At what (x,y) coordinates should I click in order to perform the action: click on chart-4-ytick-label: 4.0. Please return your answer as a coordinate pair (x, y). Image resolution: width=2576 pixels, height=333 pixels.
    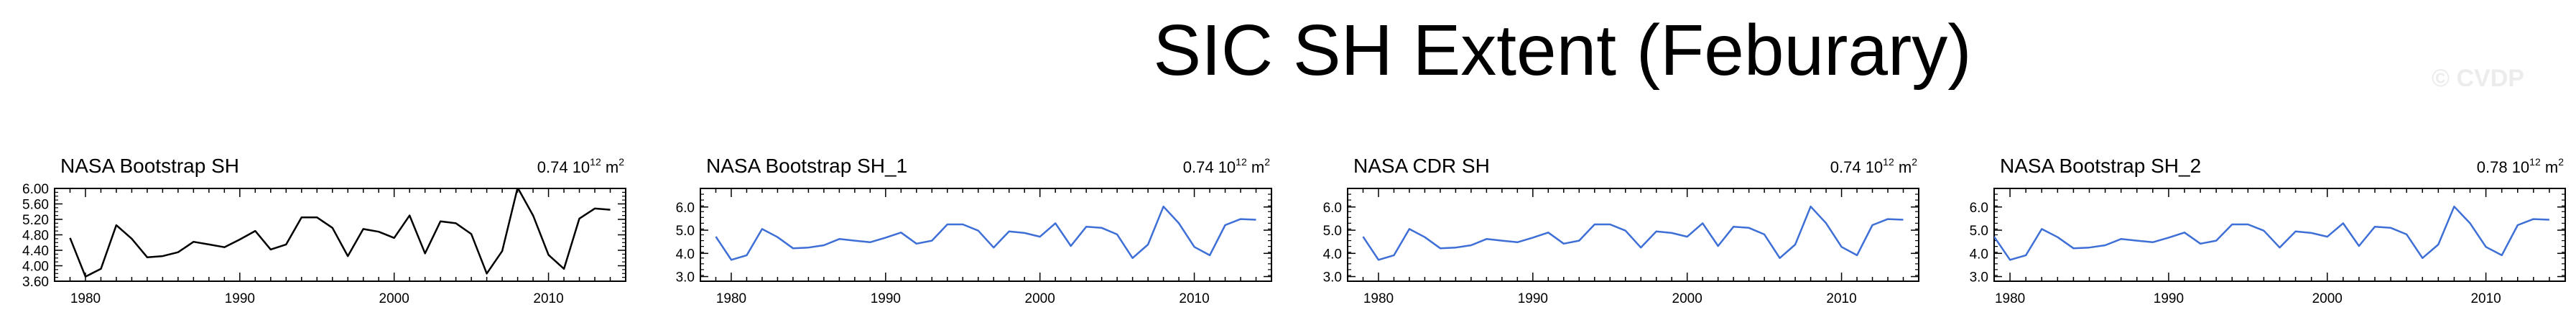
    Looking at the image, I should click on (1979, 255).